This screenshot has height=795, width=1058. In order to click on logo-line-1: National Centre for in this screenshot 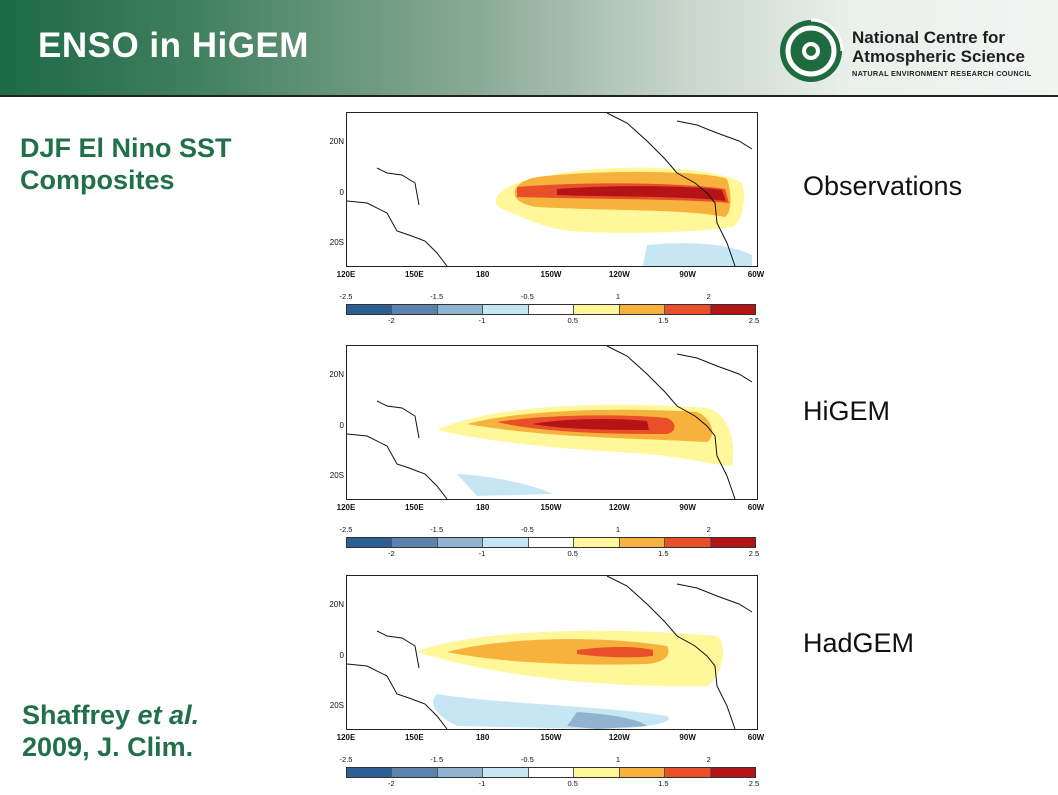, I will do `click(929, 37)`.